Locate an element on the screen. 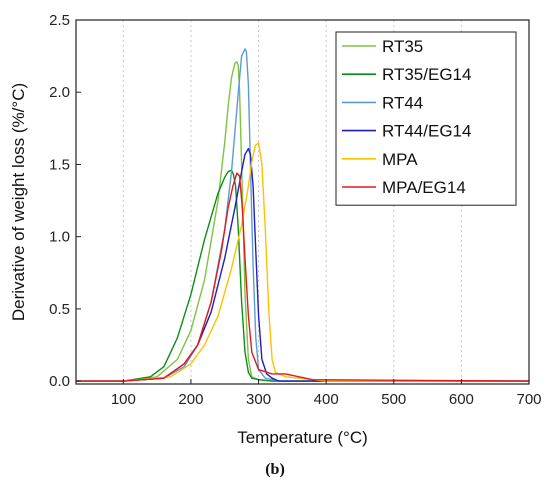  legend-label: RT35 is located at coordinates (402, 46).